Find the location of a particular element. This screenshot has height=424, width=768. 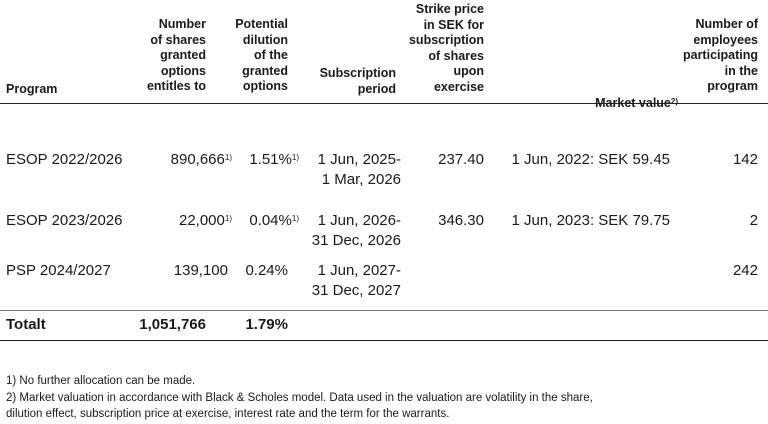

header-period: Subscription period is located at coordinates (357, 81).